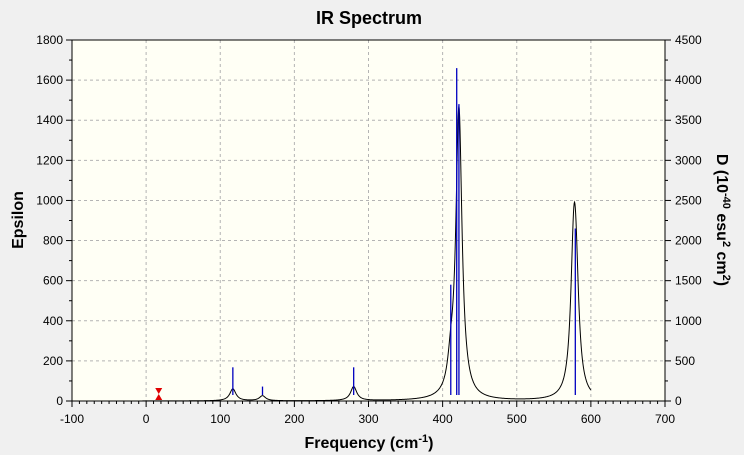 The width and height of the screenshot is (744, 455). I want to click on chart-title: IR Spectrum, so click(369, 18).